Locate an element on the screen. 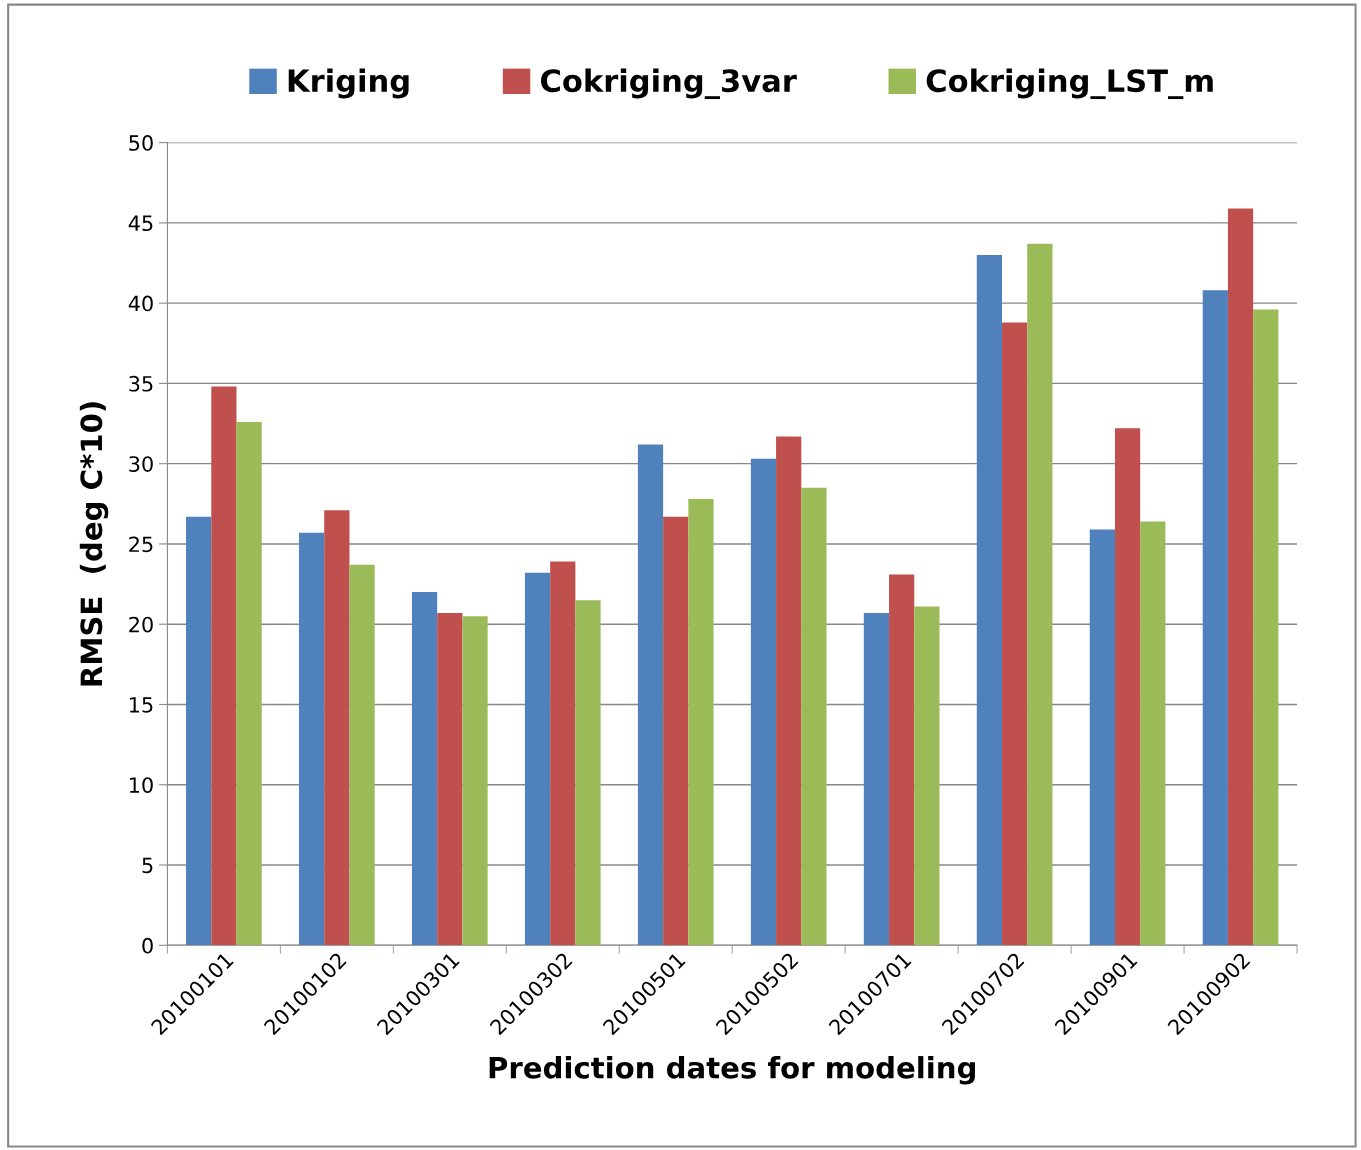 This screenshot has height=1150, width=1361. y-axis-title: RMSE (deg C*10) is located at coordinates (94, 544).